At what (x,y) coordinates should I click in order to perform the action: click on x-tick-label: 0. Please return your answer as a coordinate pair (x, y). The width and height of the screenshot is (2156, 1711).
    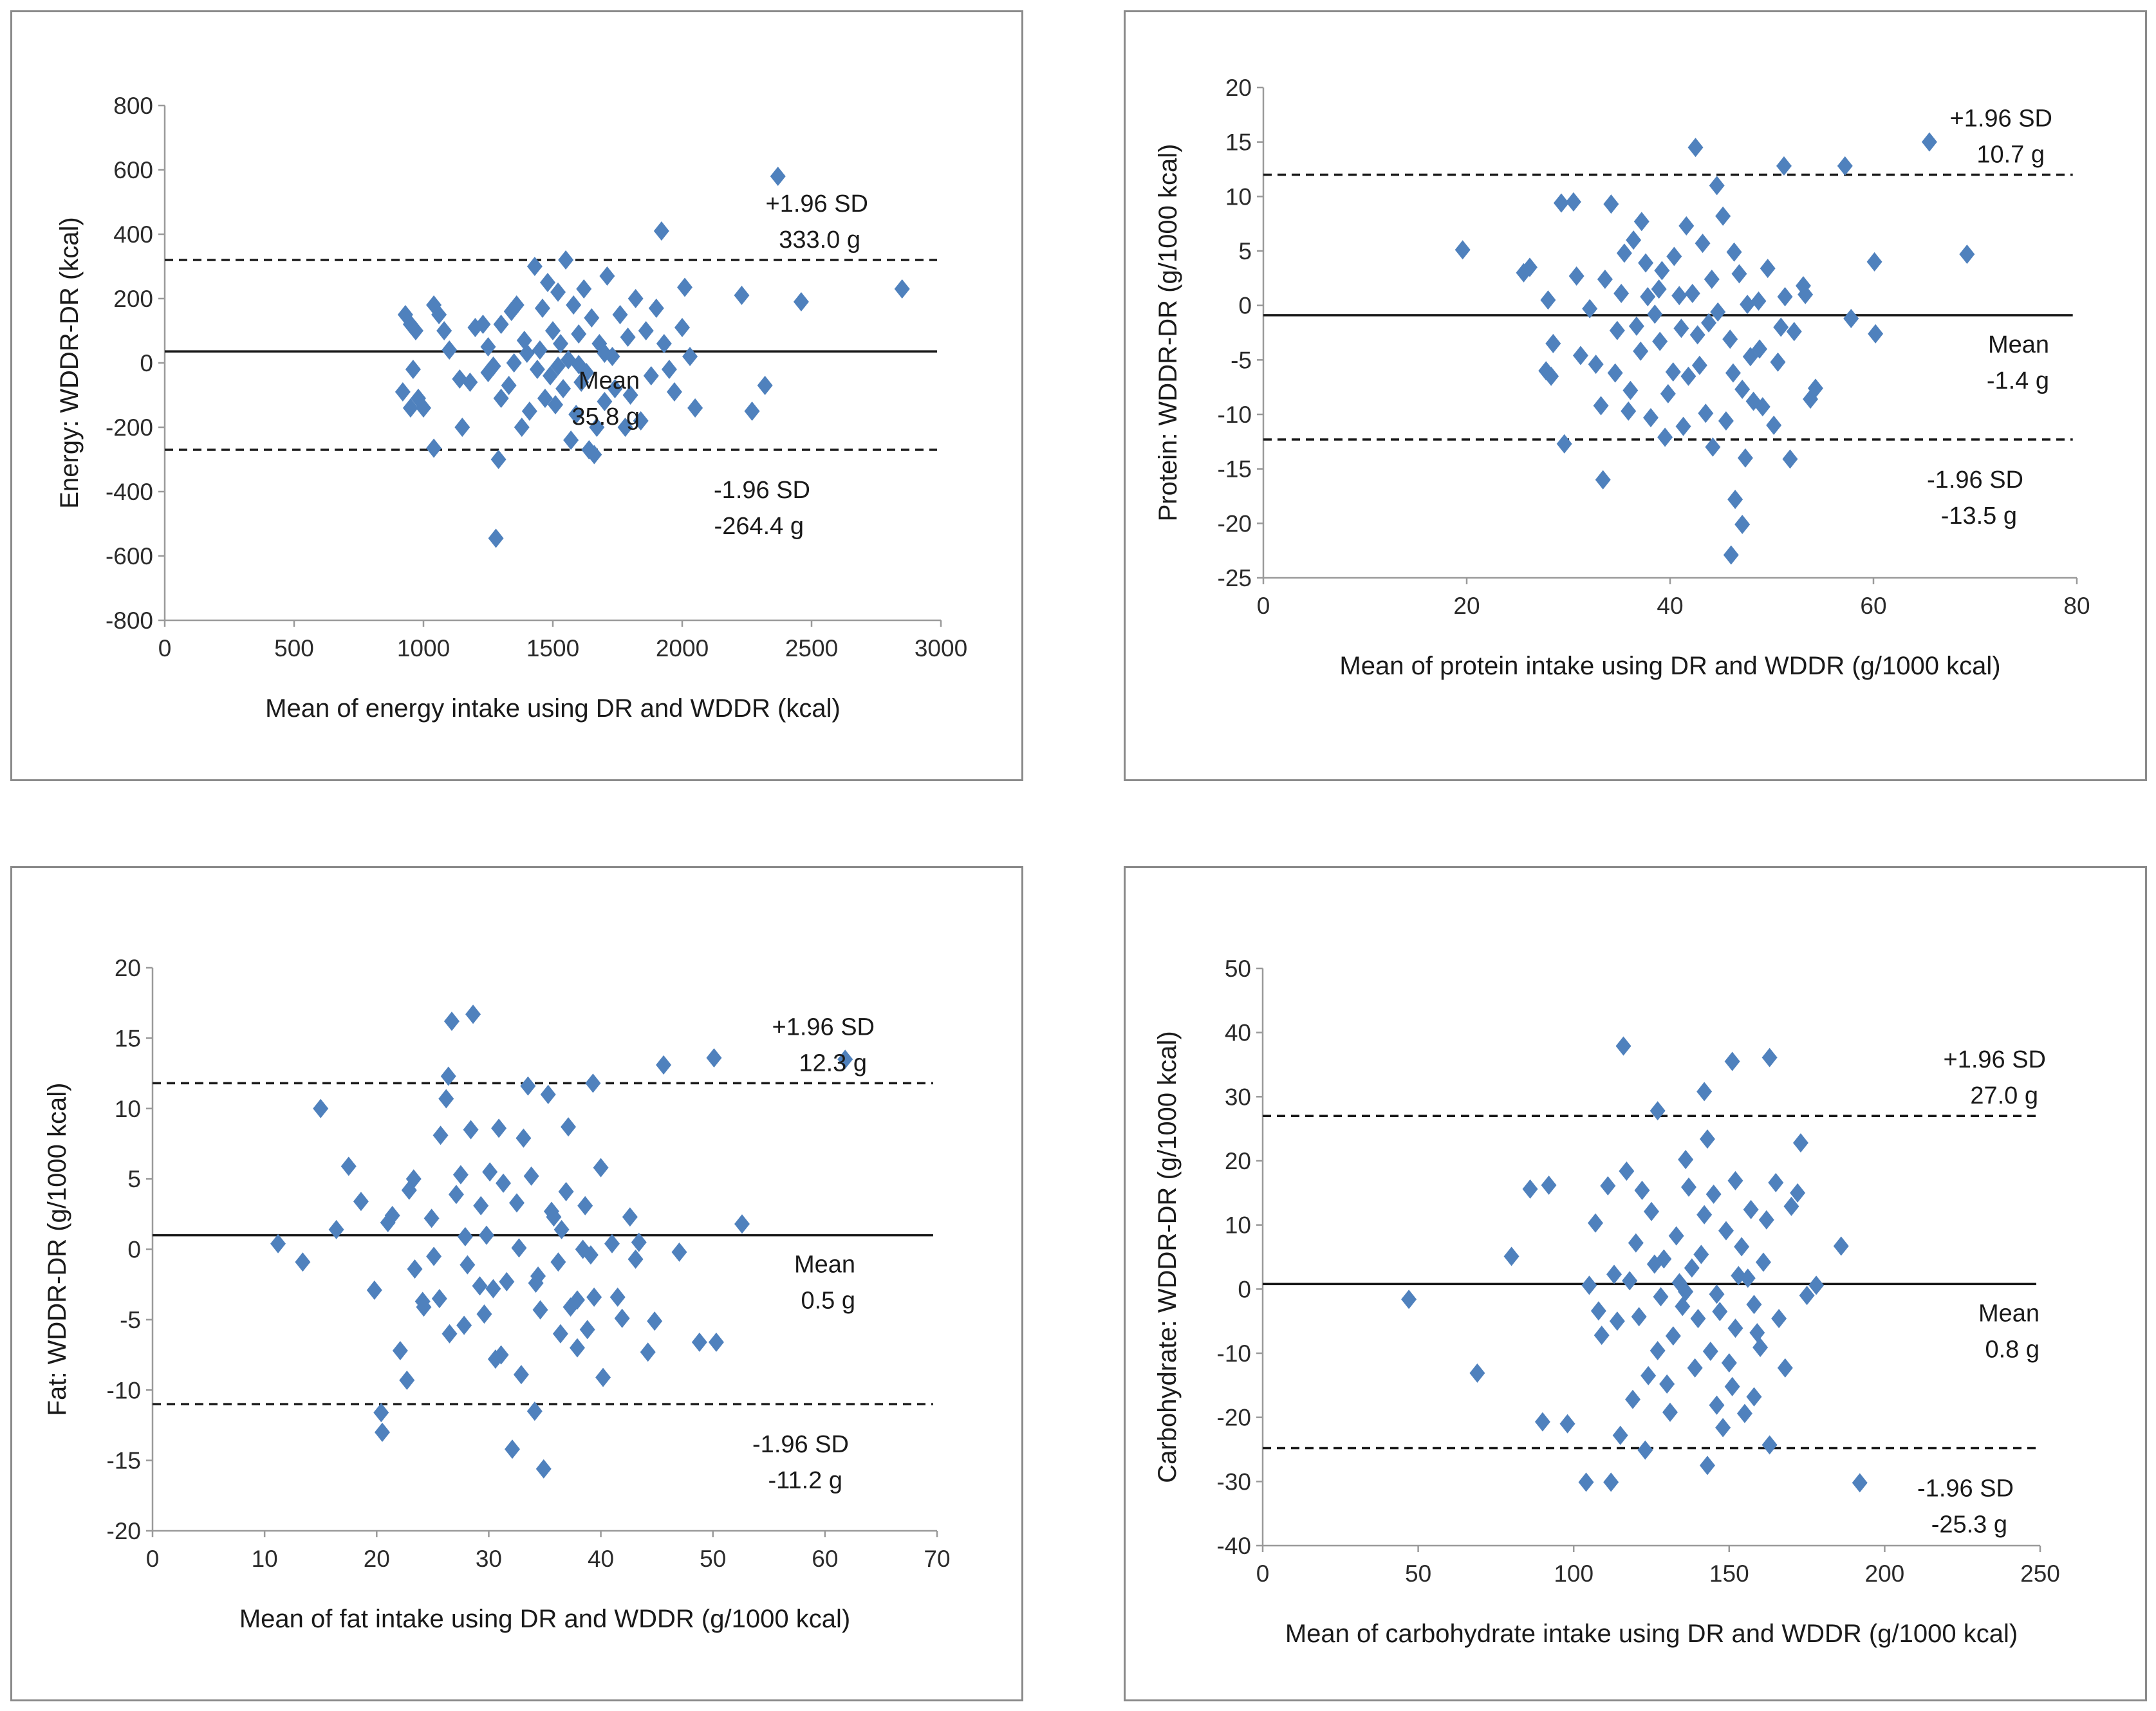
    Looking at the image, I should click on (1263, 1573).